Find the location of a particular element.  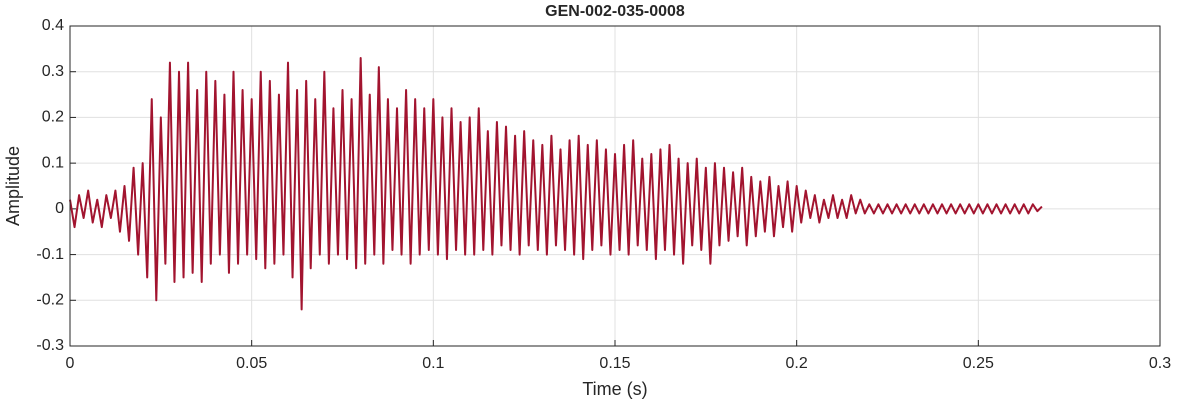

y-tick-label: -0.2 is located at coordinates (50, 300).